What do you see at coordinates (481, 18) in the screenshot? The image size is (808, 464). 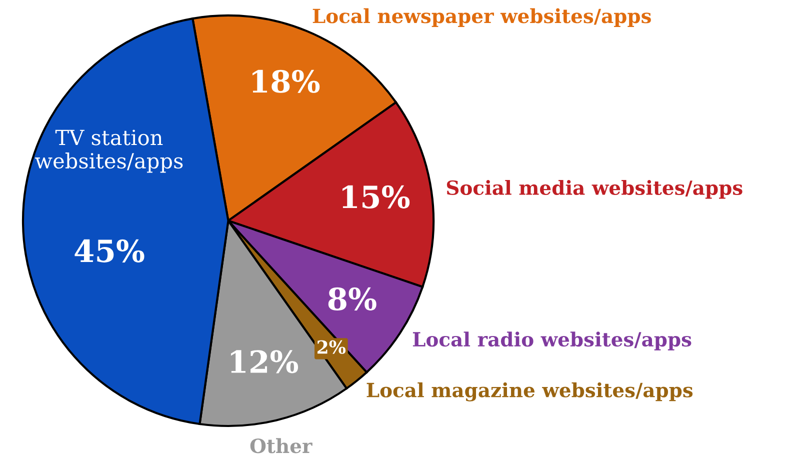 I see `slice-label: Local newspaper websites/apps` at bounding box center [481, 18].